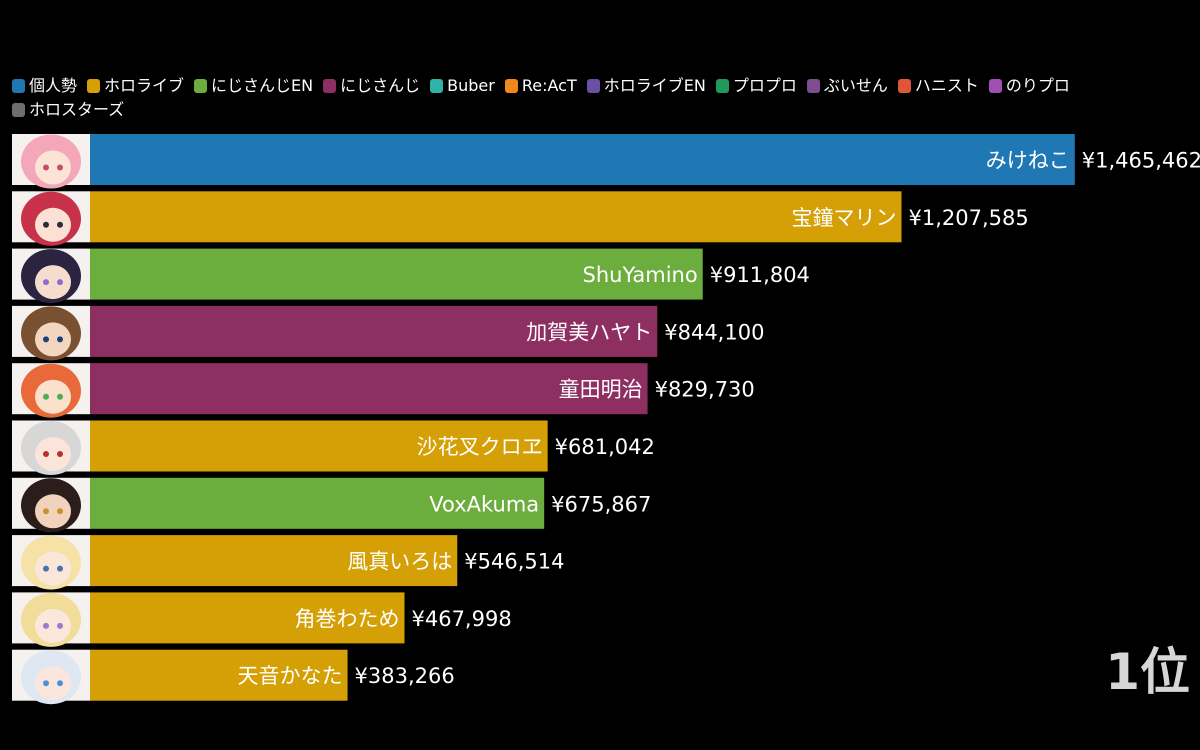  I want to click on bar-name-label: みけねこ, so click(1028, 161).